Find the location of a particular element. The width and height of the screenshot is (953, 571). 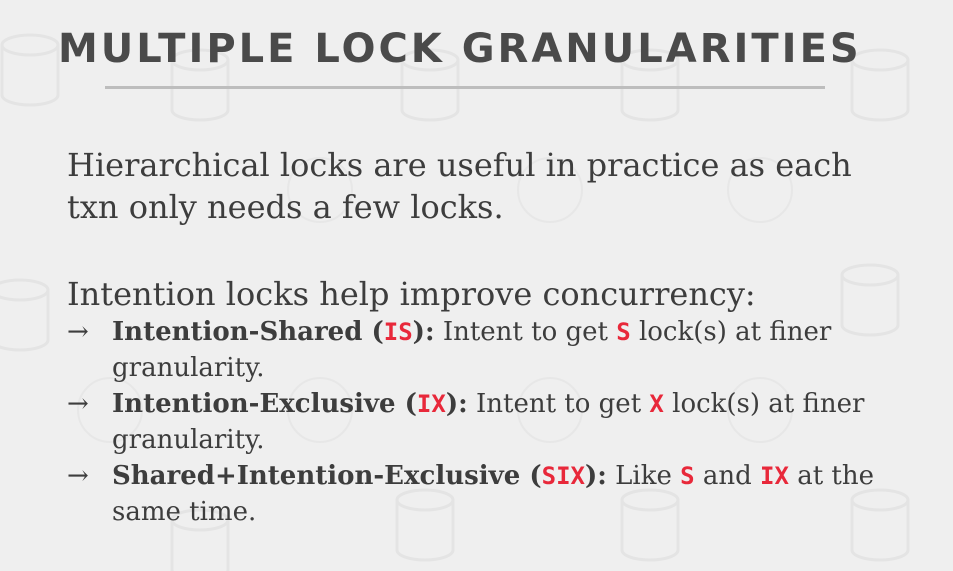

term-intention-shared: Intention-Shared is located at coordinates (237, 332).